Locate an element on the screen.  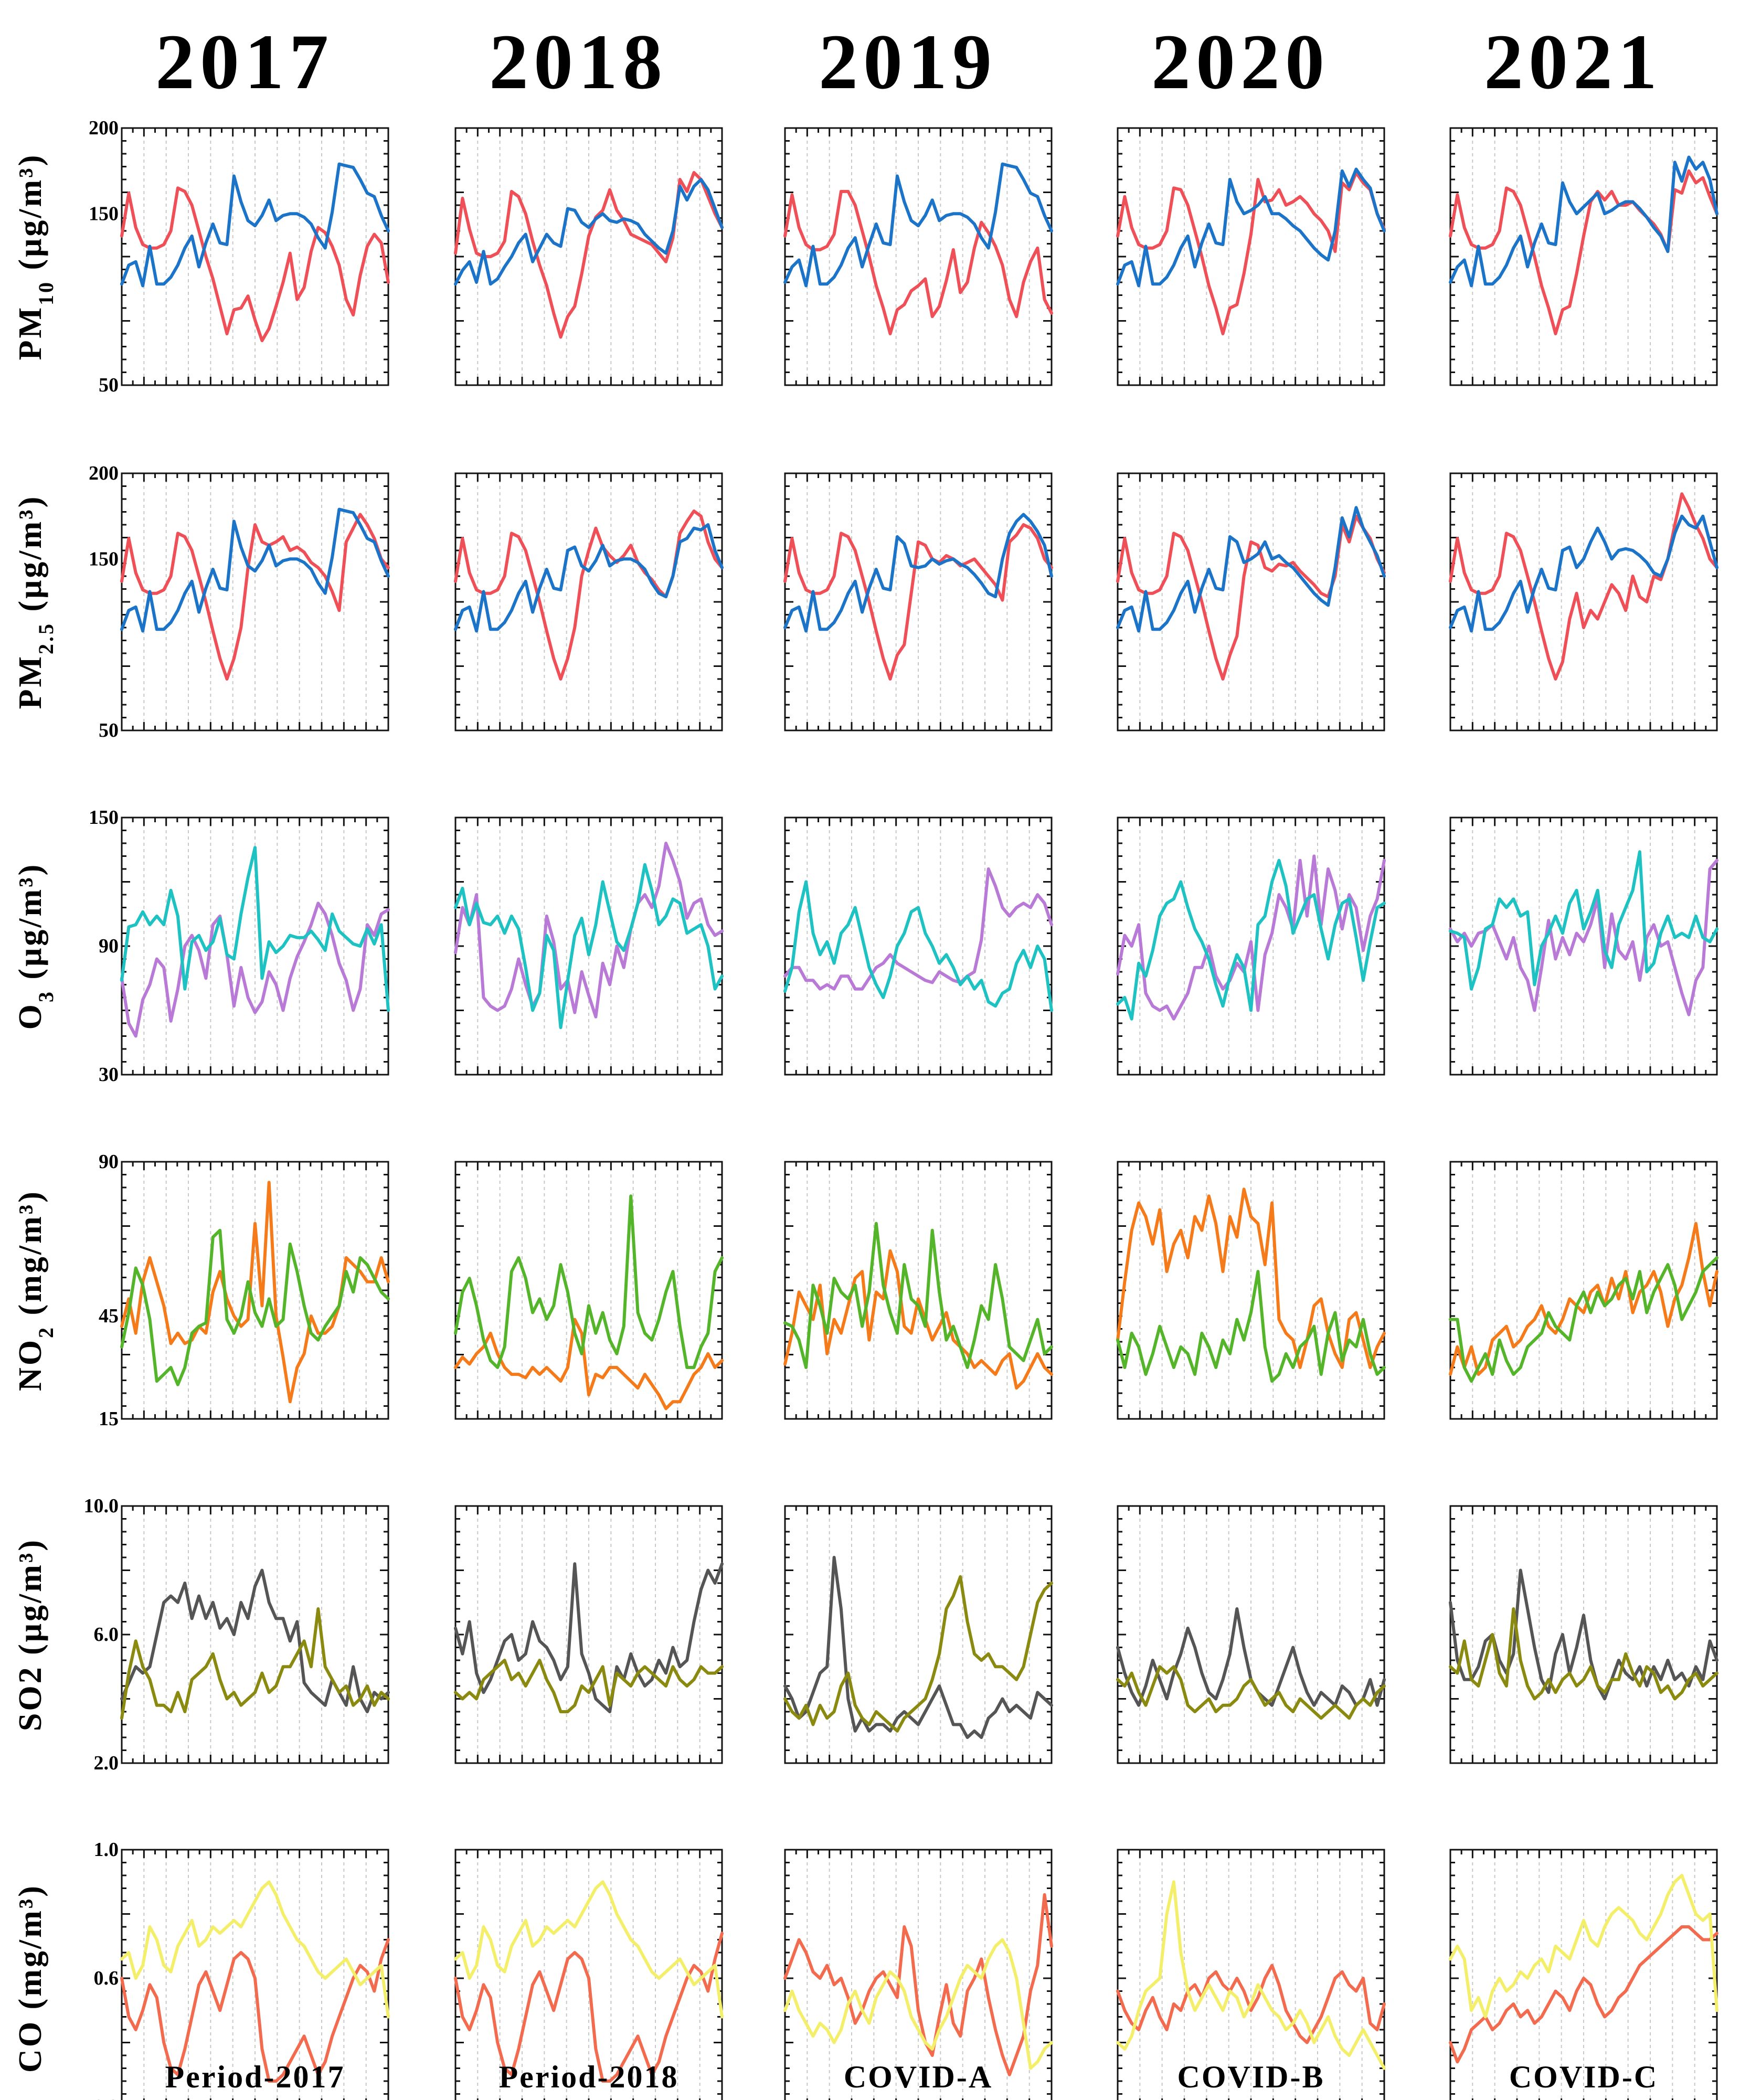
panel-o3-2018 is located at coordinates (589, 946).